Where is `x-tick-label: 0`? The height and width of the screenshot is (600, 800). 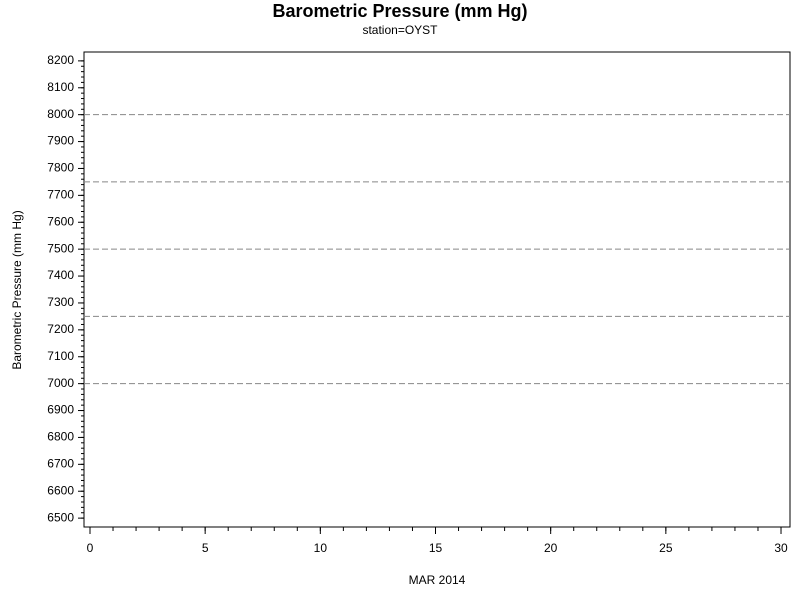 x-tick-label: 0 is located at coordinates (90, 548).